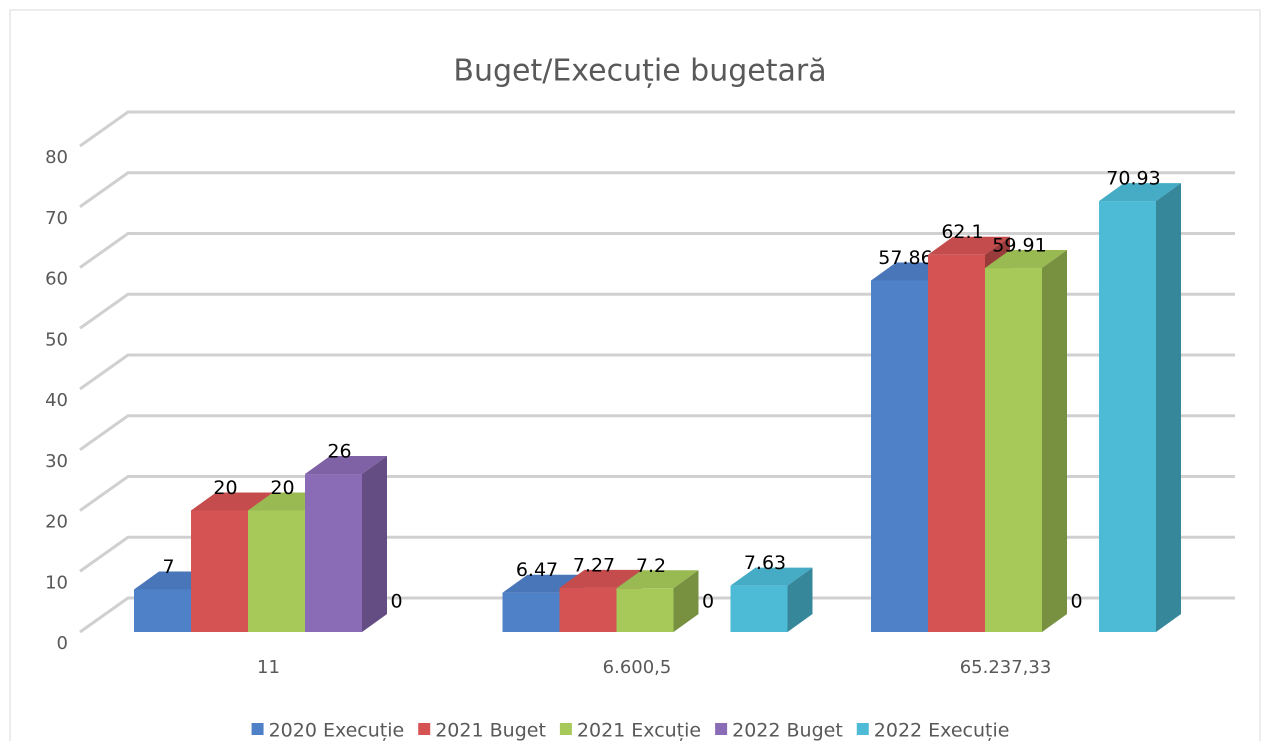 This screenshot has width=1261, height=741. Describe the element at coordinates (62, 643) in the screenshot. I see `y-tick-label: 0` at that location.